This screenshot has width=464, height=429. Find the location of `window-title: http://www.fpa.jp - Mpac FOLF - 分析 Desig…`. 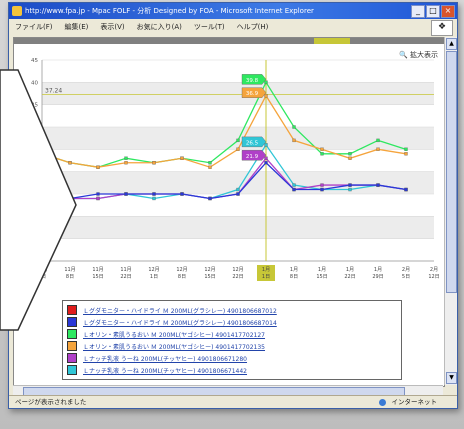

window-title: http://www.fpa.jp - Mpac FOLF - 分析 Desig… is located at coordinates (169, 11).